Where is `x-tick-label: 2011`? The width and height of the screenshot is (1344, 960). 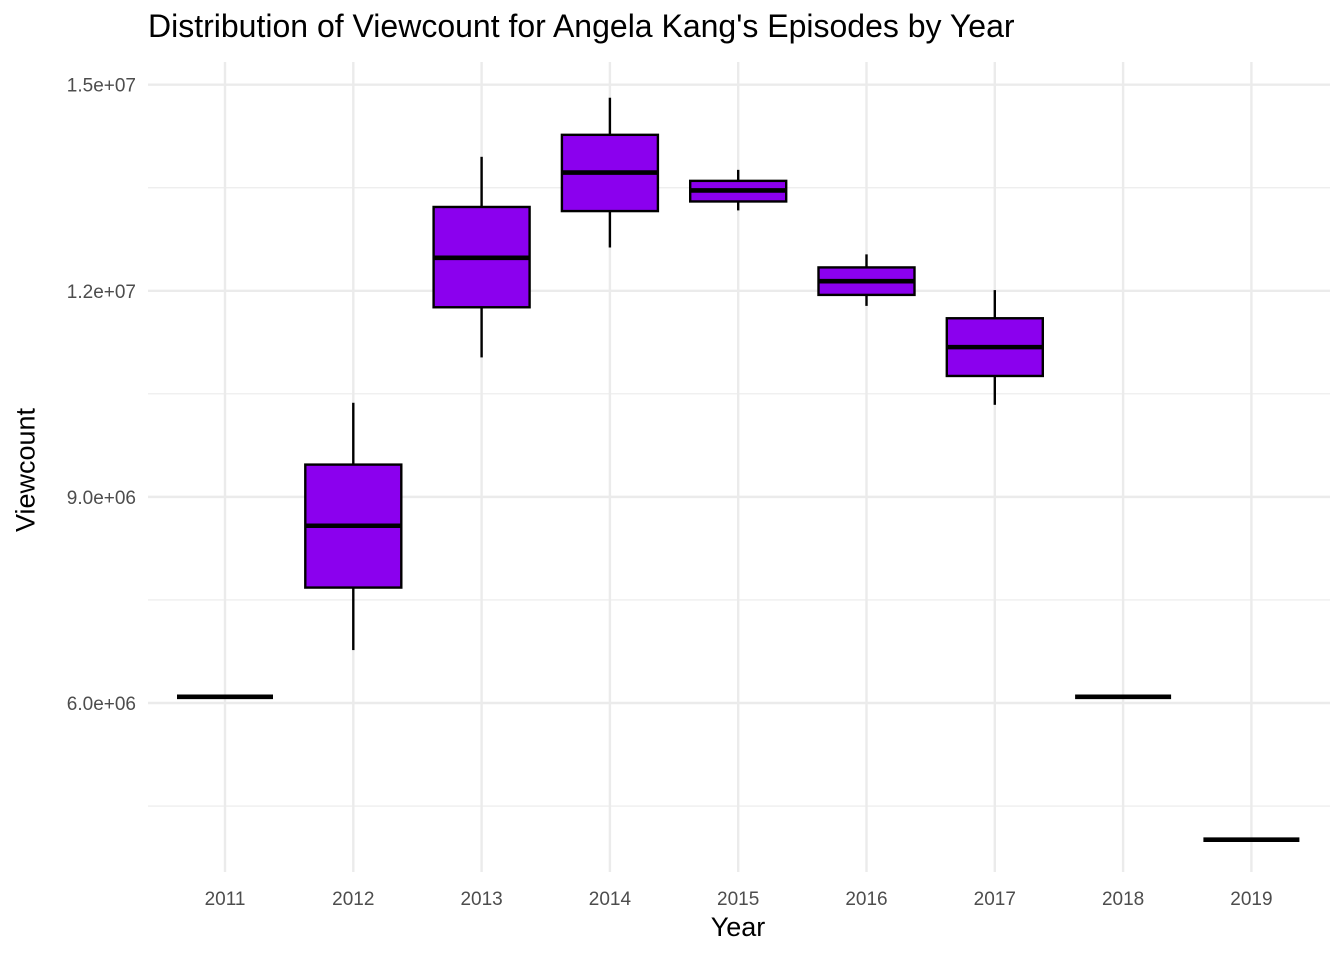 x-tick-label: 2011 is located at coordinates (225, 899).